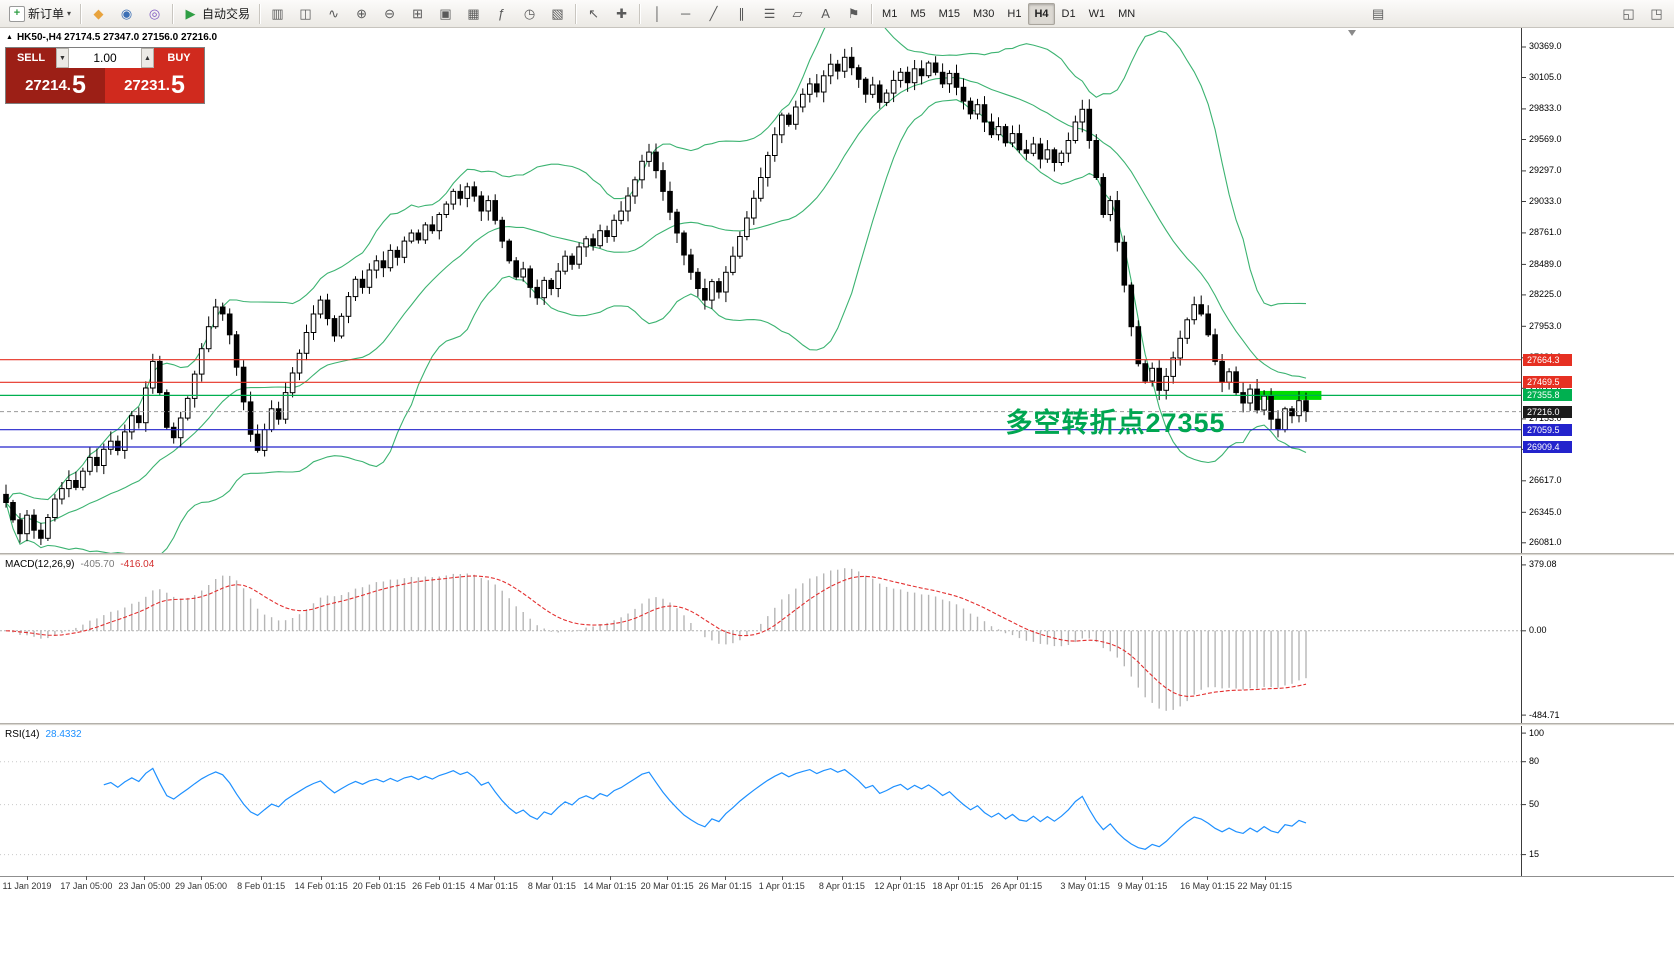 The image size is (1674, 954). Describe the element at coordinates (1265, 886) in the screenshot. I see `time-axis-label: 22 May 01:15` at that location.